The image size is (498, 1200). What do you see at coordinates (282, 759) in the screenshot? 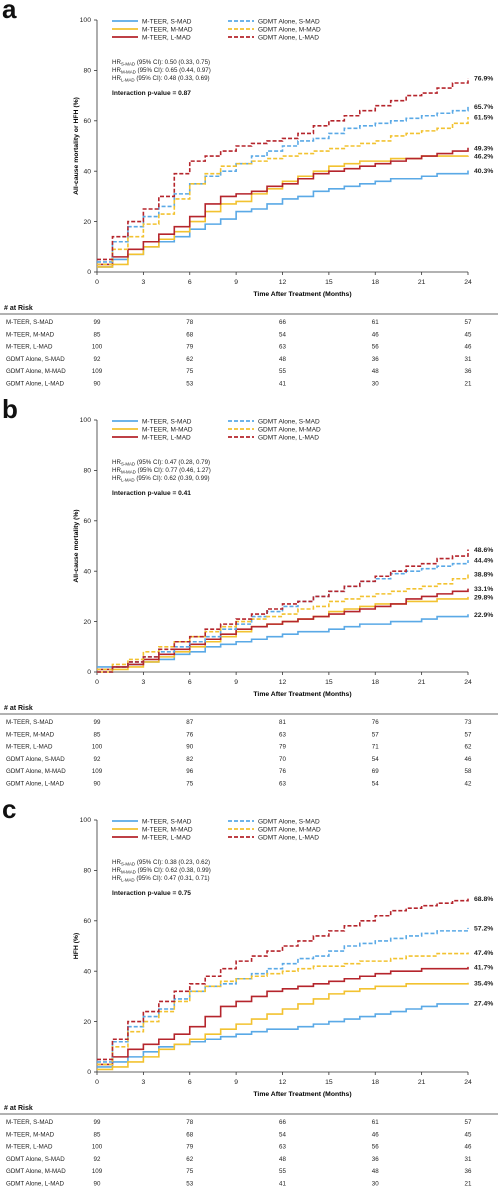
I see `risk-cell: 70` at bounding box center [282, 759].